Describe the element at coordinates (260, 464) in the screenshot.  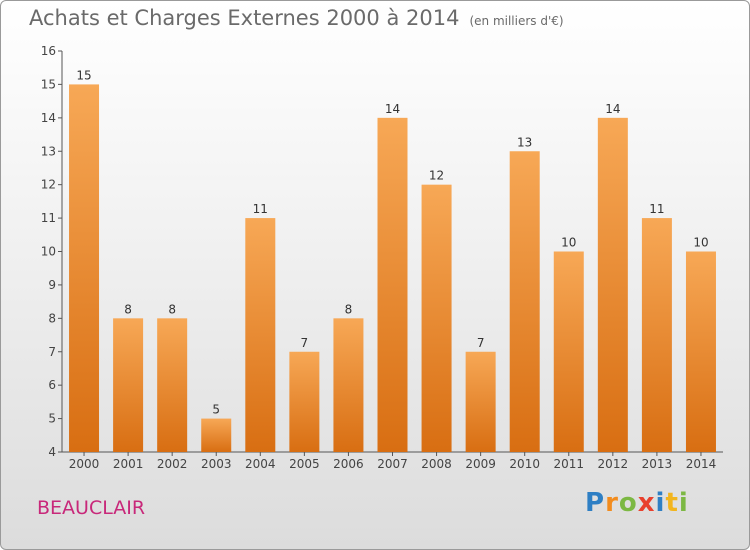
I see `x-tick-label: 2004` at that location.